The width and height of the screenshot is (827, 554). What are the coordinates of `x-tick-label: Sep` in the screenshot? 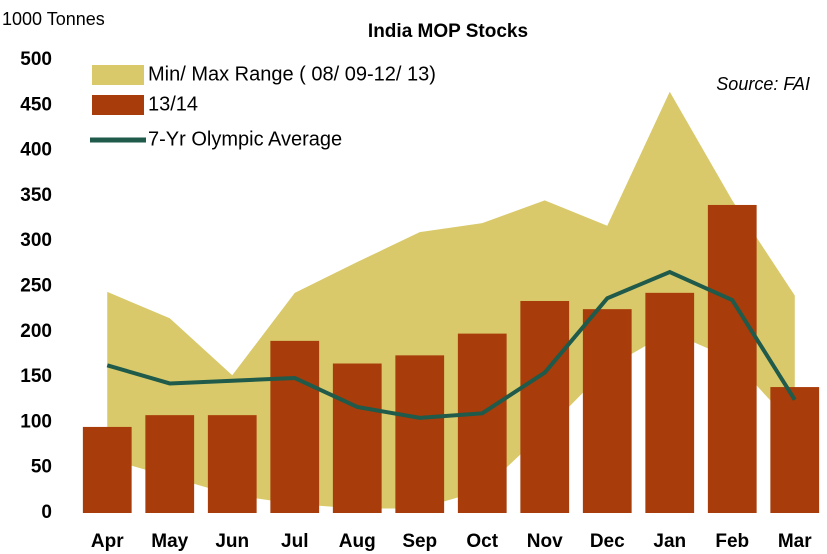 It's located at (419, 541).